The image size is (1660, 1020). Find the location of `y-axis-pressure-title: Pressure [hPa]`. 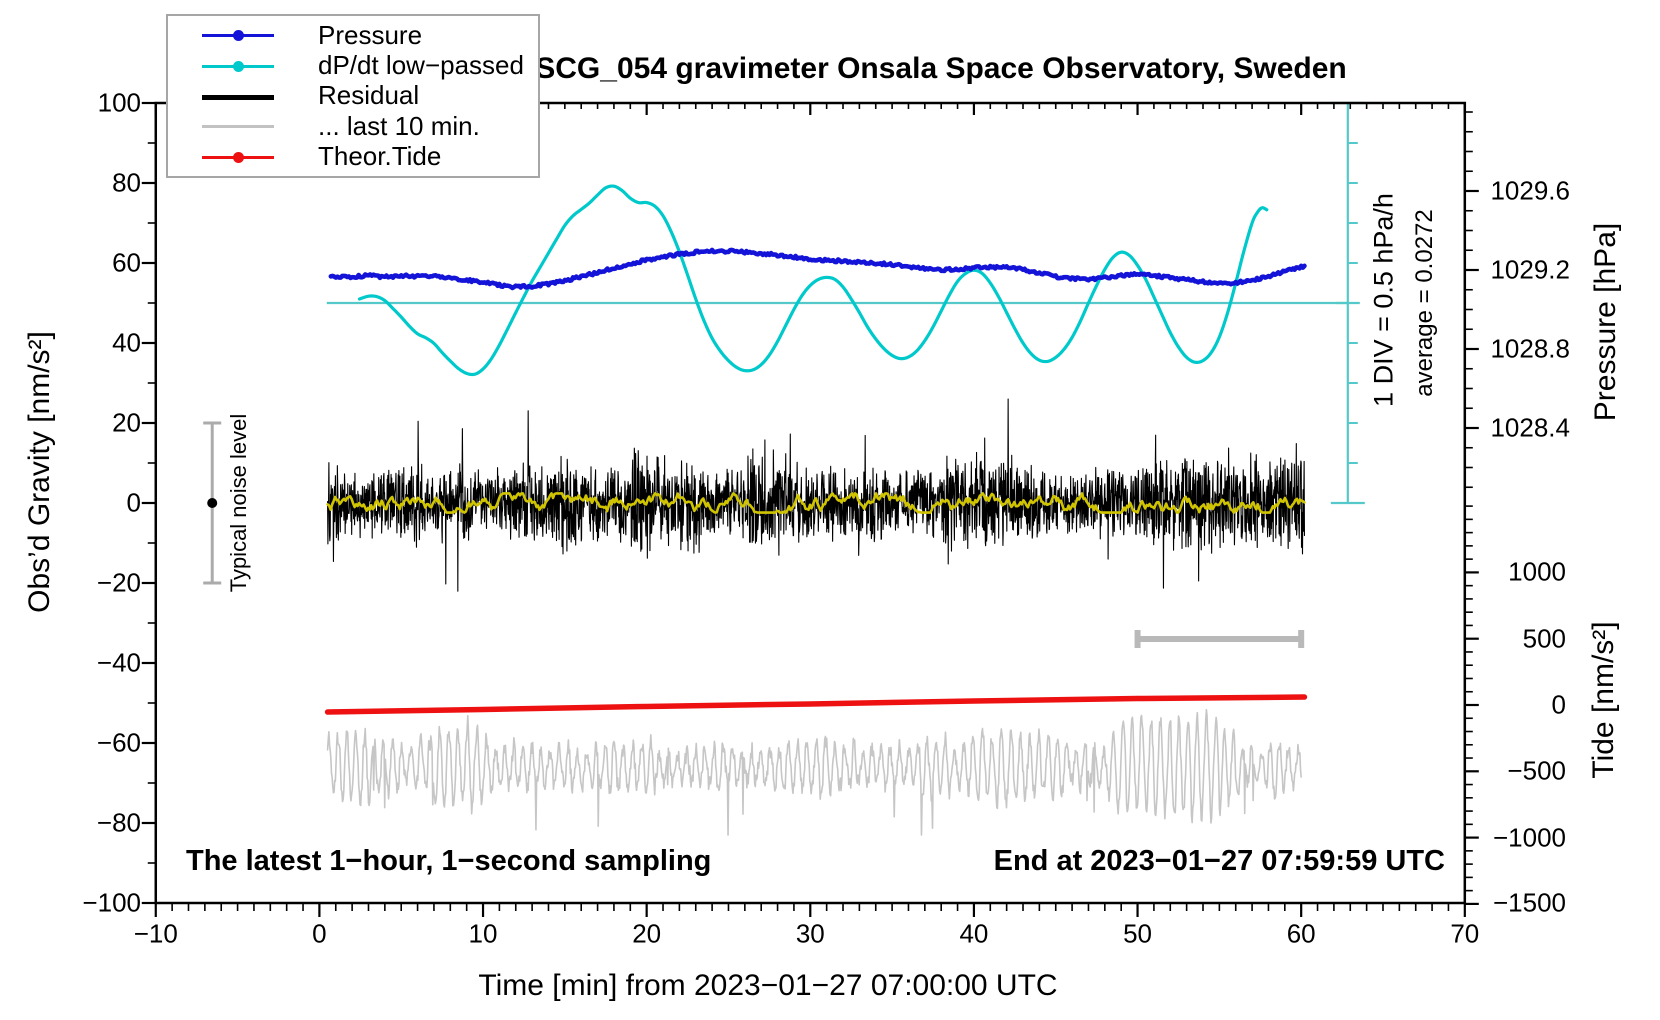

y-axis-pressure-title: Pressure [hPa] is located at coordinates (1605, 322).